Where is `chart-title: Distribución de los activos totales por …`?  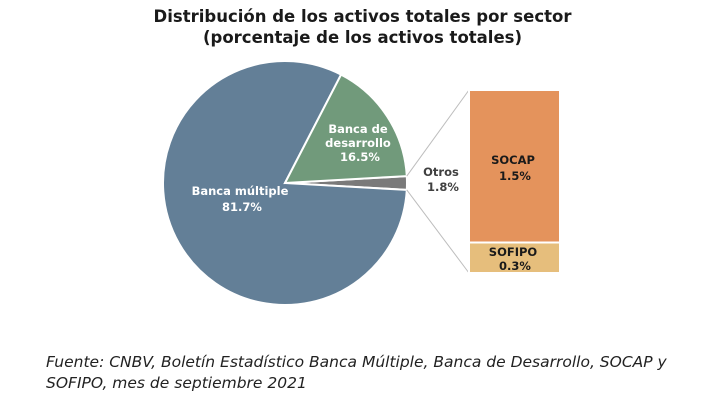 chart-title: Distribución de los activos totales por … is located at coordinates (362, 27).